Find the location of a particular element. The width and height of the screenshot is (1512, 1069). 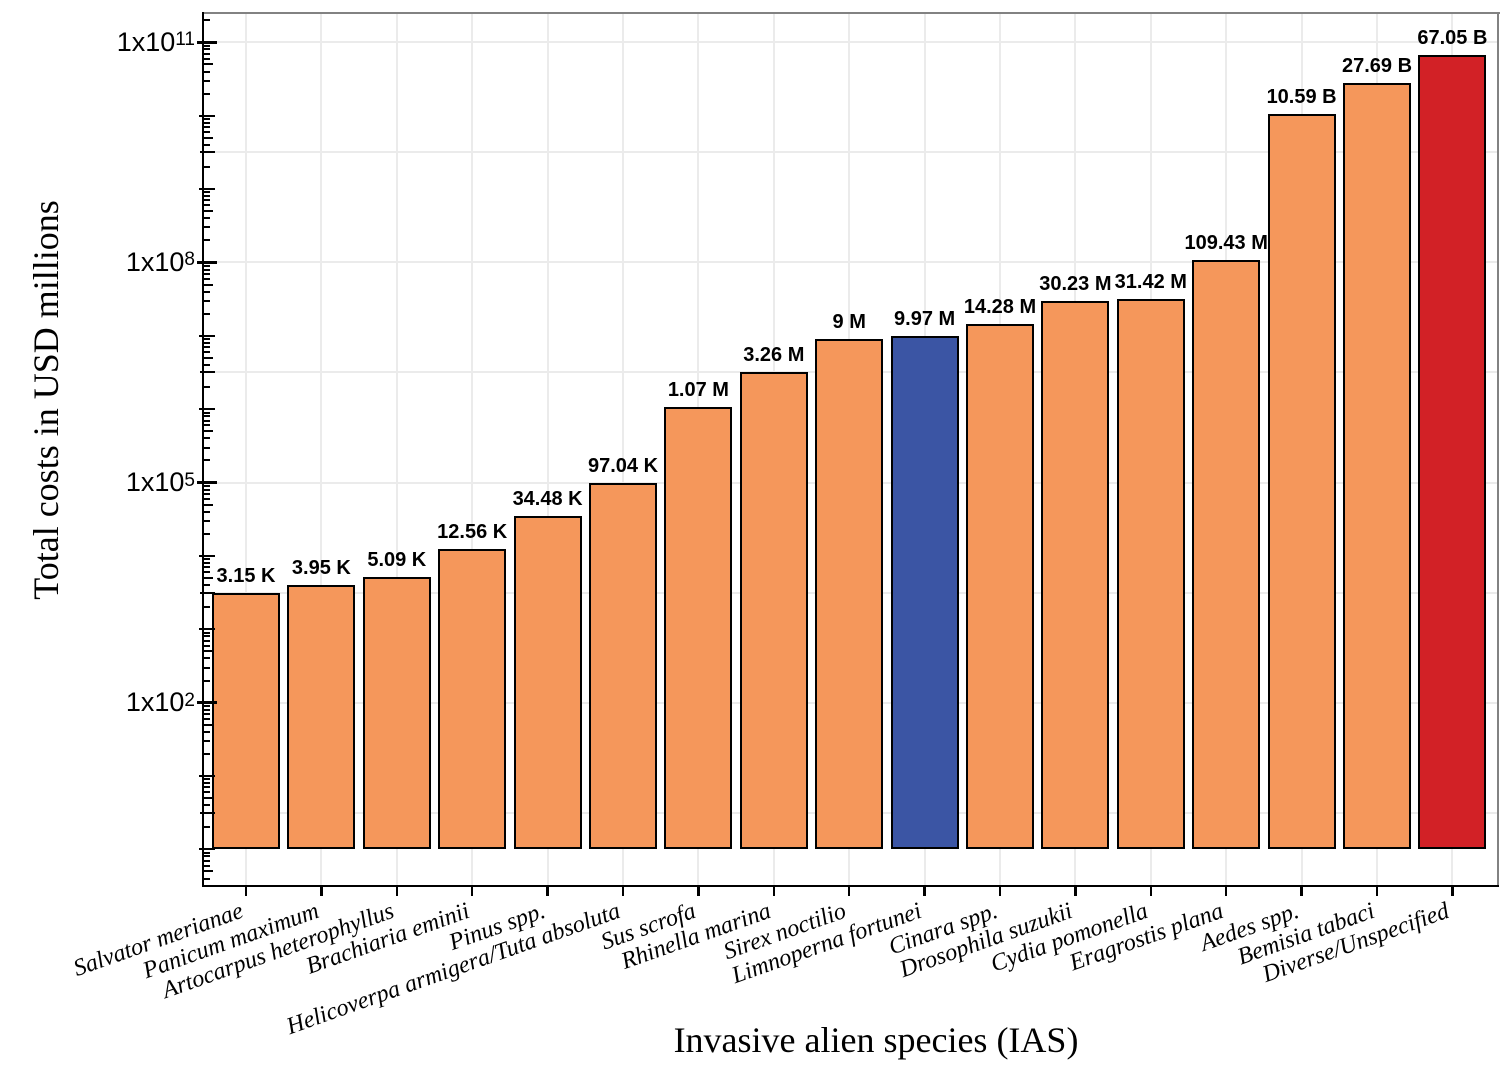

y-tick-label: 1x10 2 is located at coordinates (160, 702).